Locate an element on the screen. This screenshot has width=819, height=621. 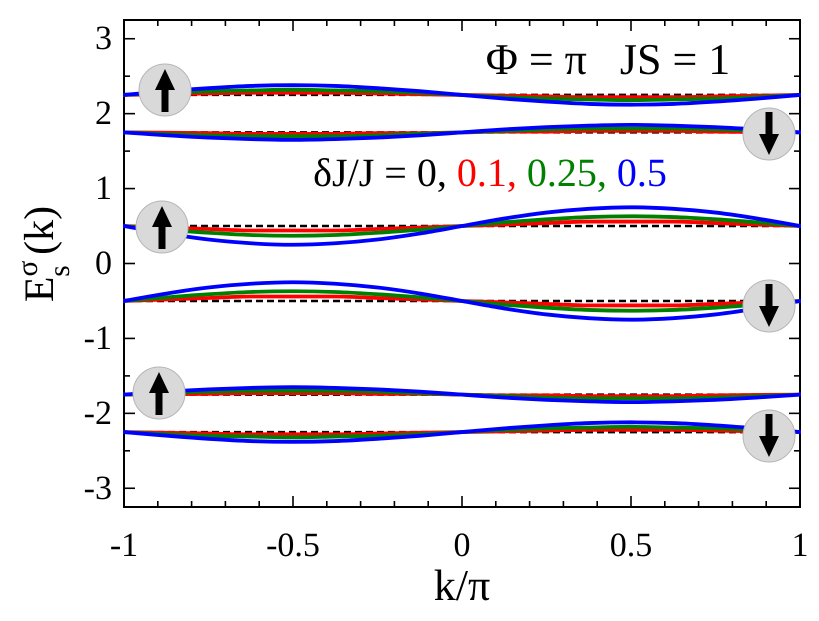
y-tick-label: 3 is located at coordinates (103, 39).